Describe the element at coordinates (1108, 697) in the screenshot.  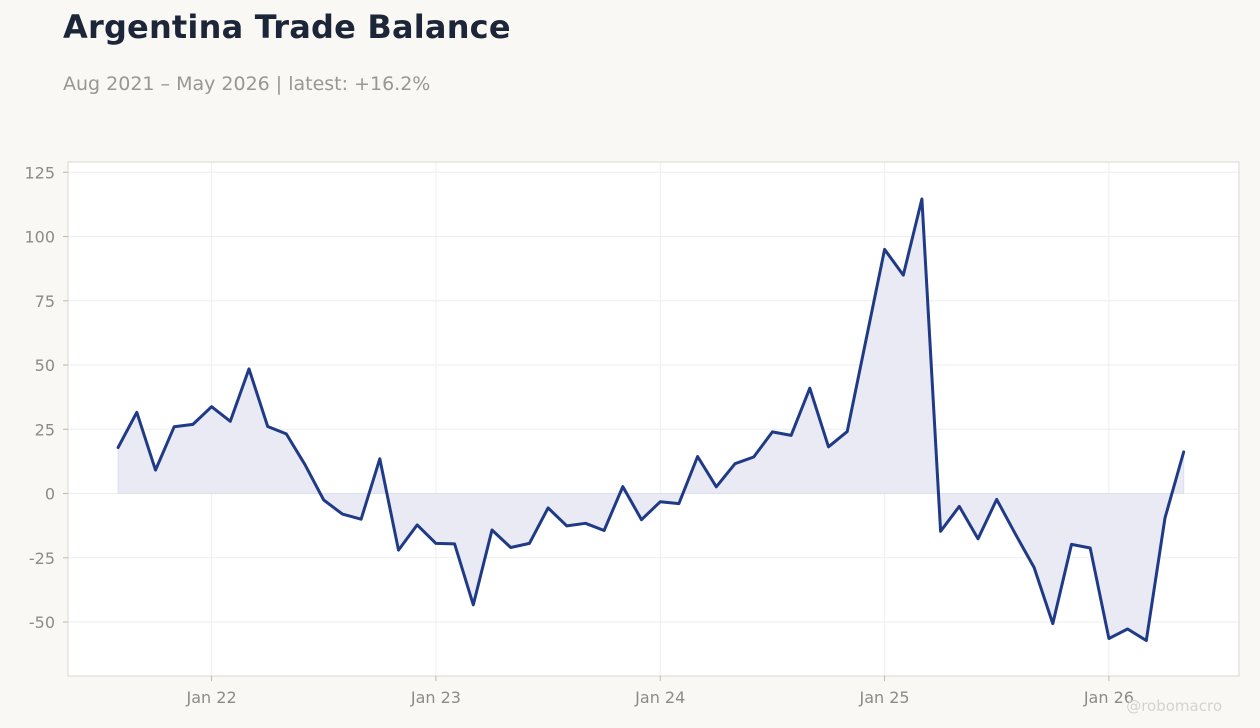
I see `x-tick-label: Jan 26` at that location.